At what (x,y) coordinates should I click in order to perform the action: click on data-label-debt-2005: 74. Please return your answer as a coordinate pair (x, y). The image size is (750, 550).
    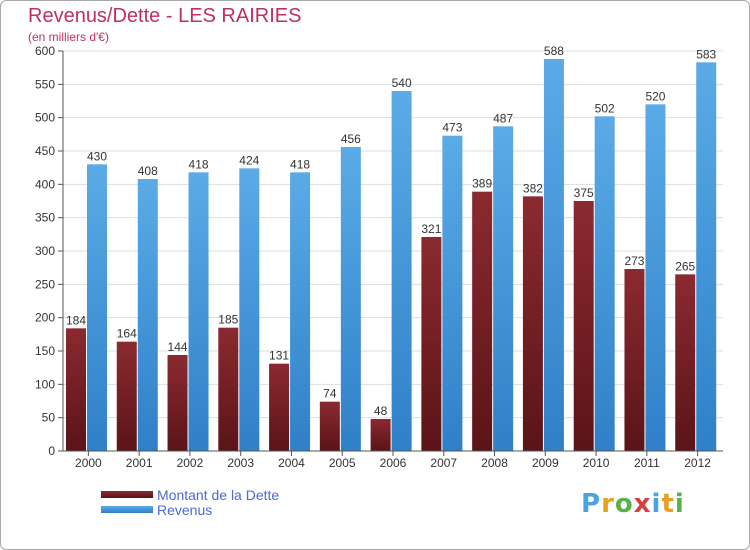
    Looking at the image, I should click on (330, 394).